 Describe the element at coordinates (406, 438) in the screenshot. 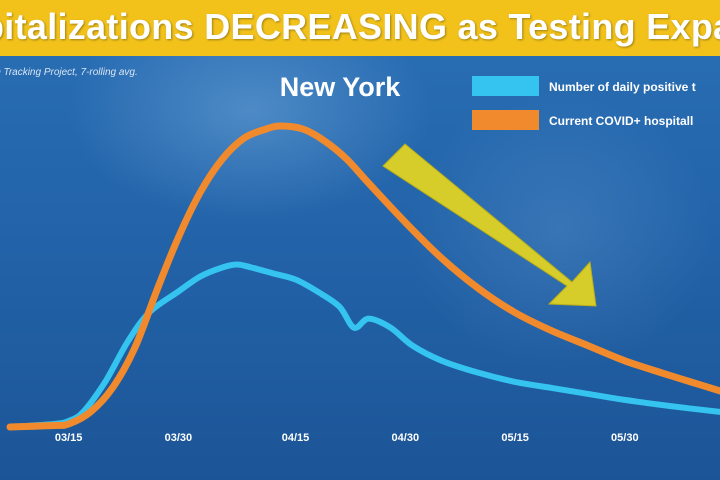

I see `x-tick-label: 04/30` at that location.